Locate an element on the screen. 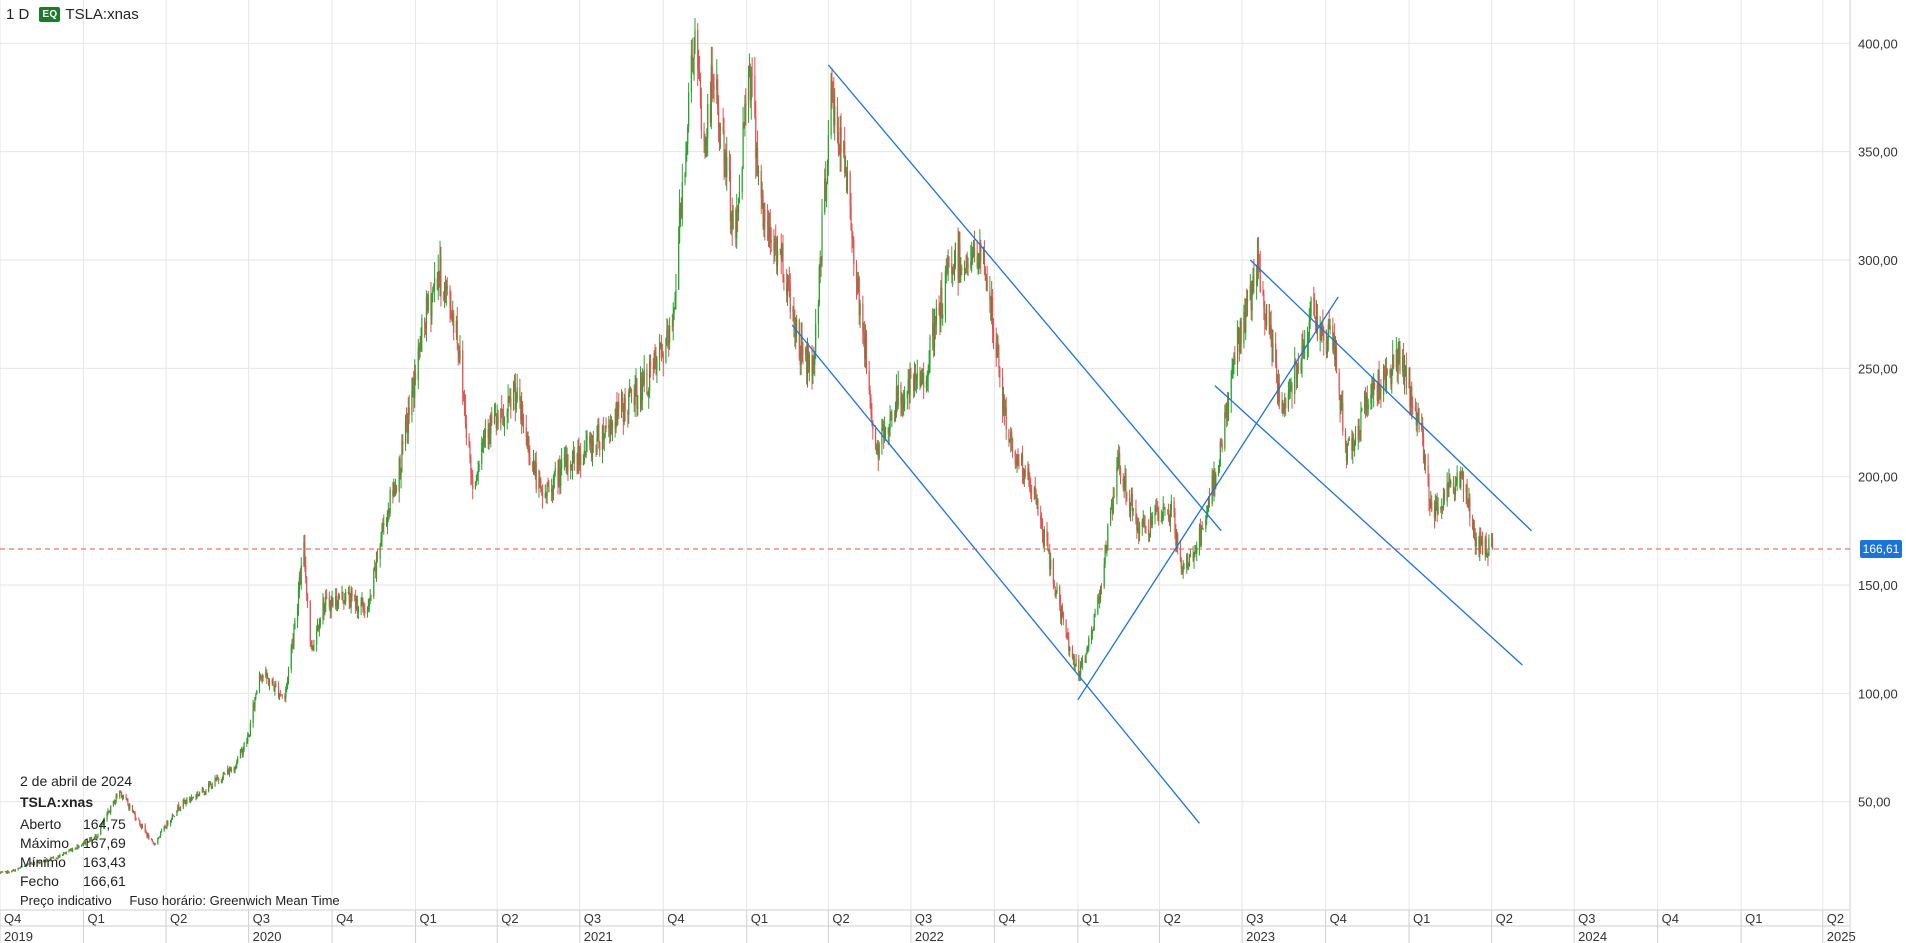 This screenshot has height=943, width=1906. timeframe-label: 1 D is located at coordinates (18, 14).